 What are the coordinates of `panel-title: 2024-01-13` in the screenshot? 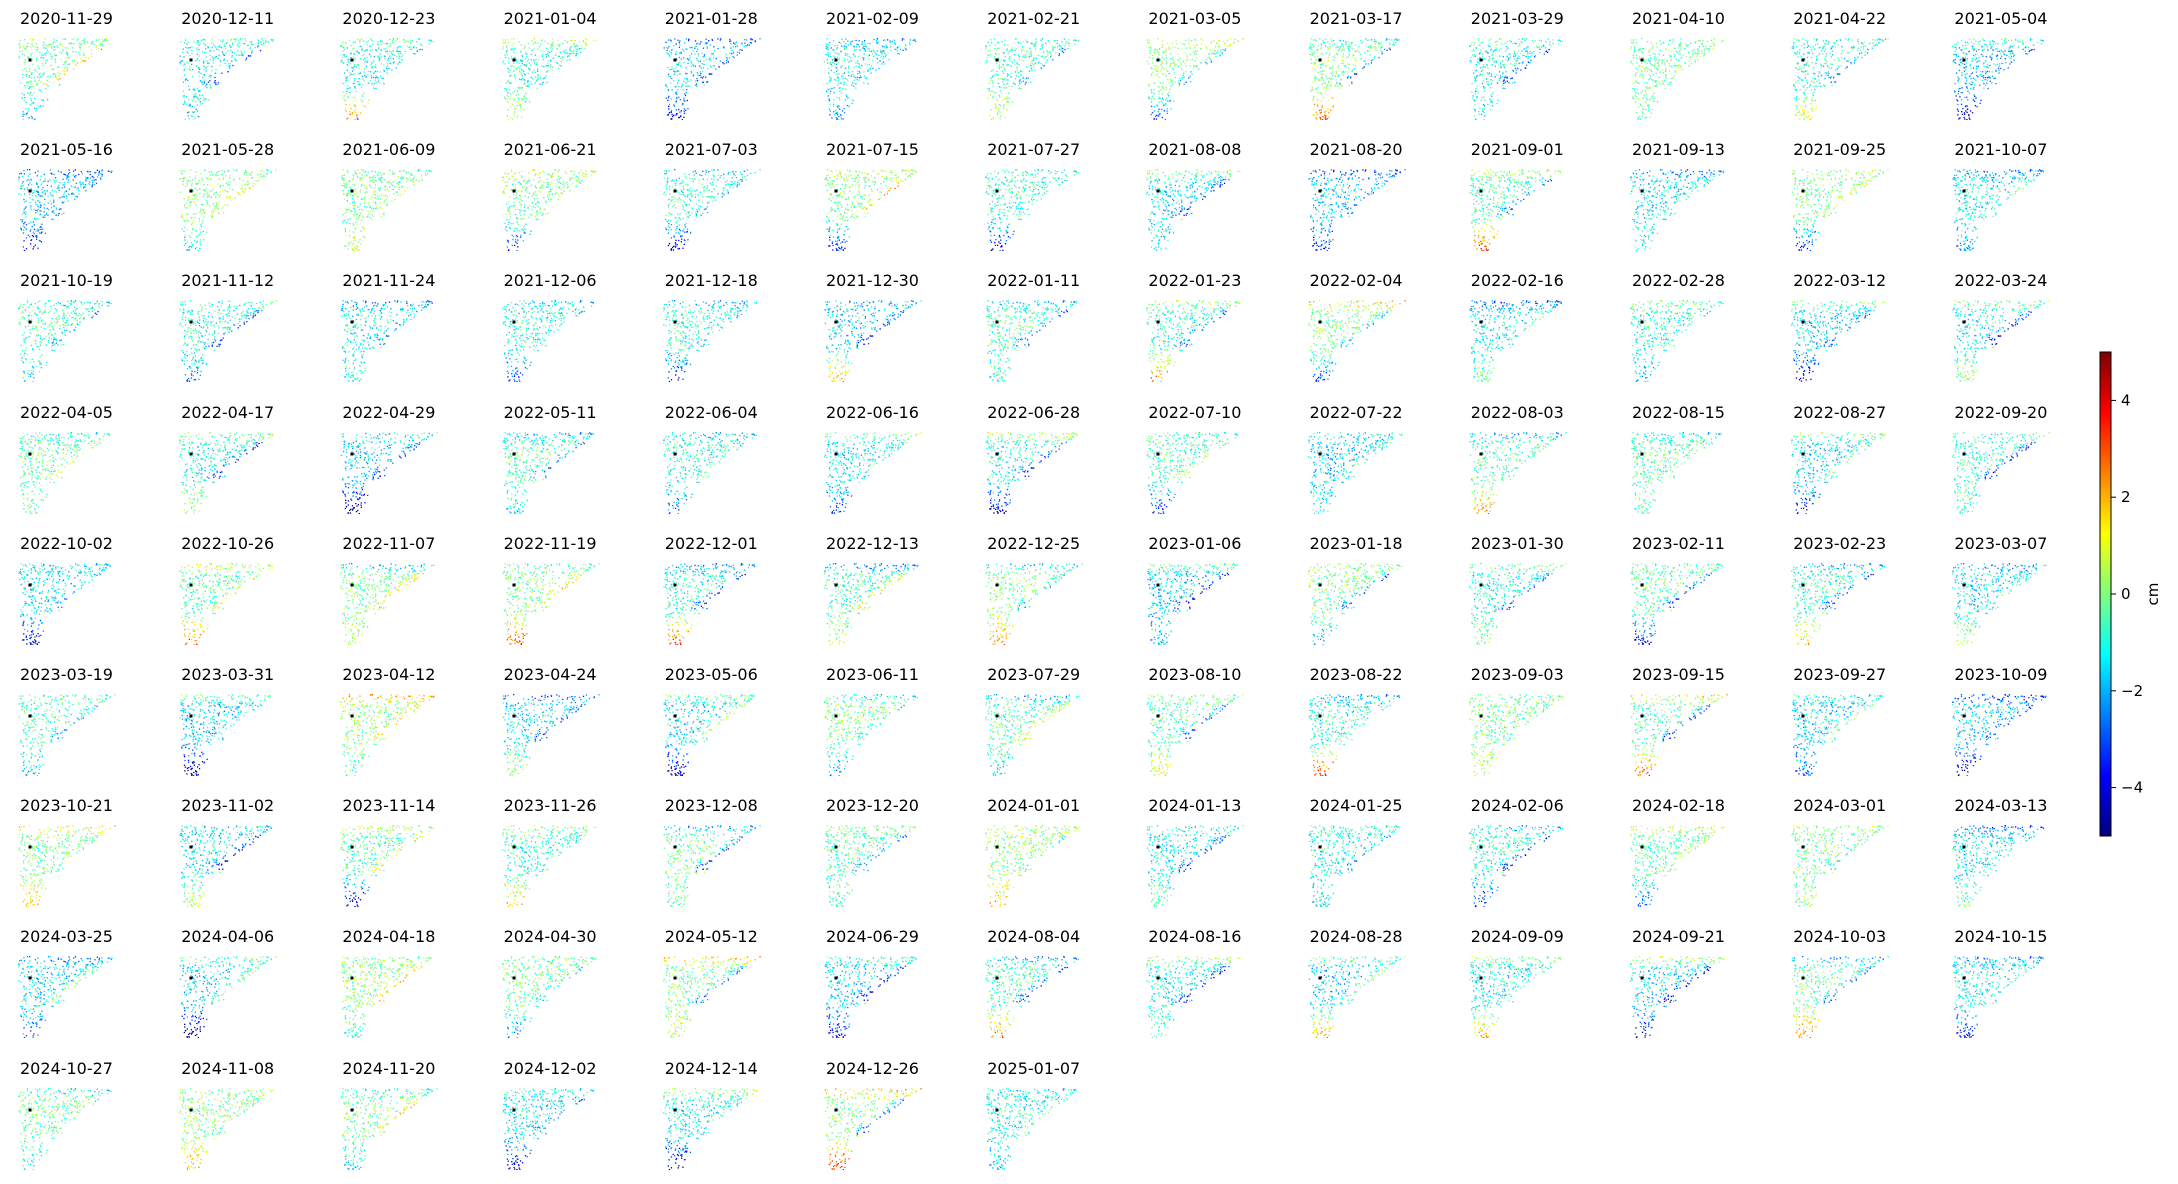 It's located at (1194, 806).